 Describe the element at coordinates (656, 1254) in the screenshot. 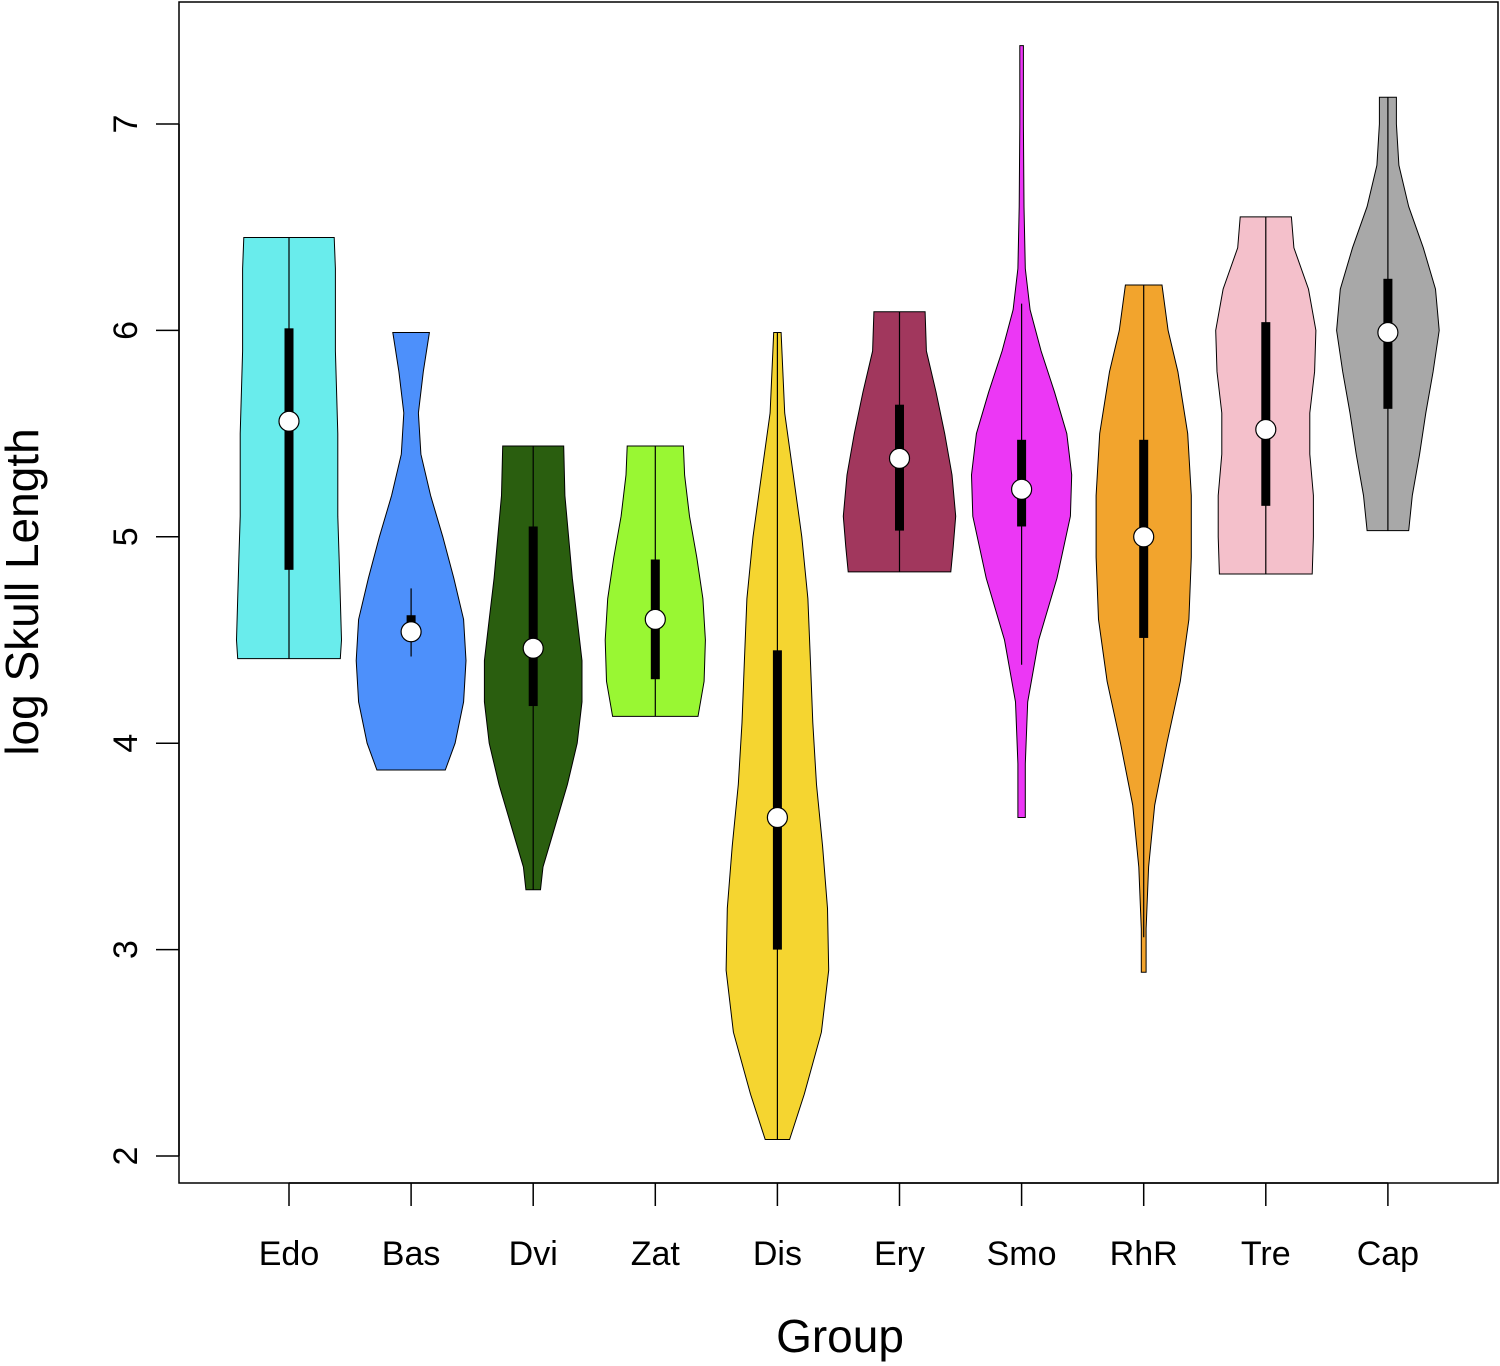

I see `x-tick-label: Zat` at that location.